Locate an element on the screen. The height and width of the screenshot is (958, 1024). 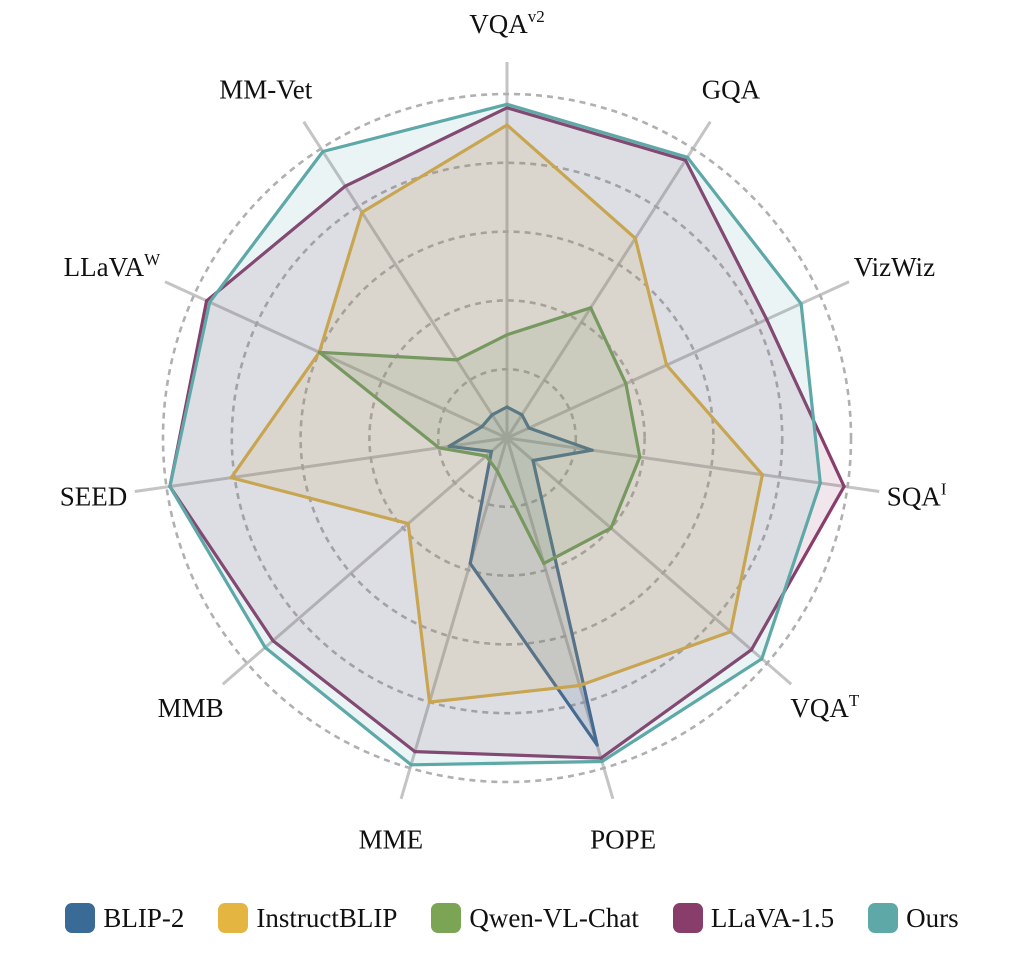
axis-label: VQAv2 is located at coordinates (507, 23).